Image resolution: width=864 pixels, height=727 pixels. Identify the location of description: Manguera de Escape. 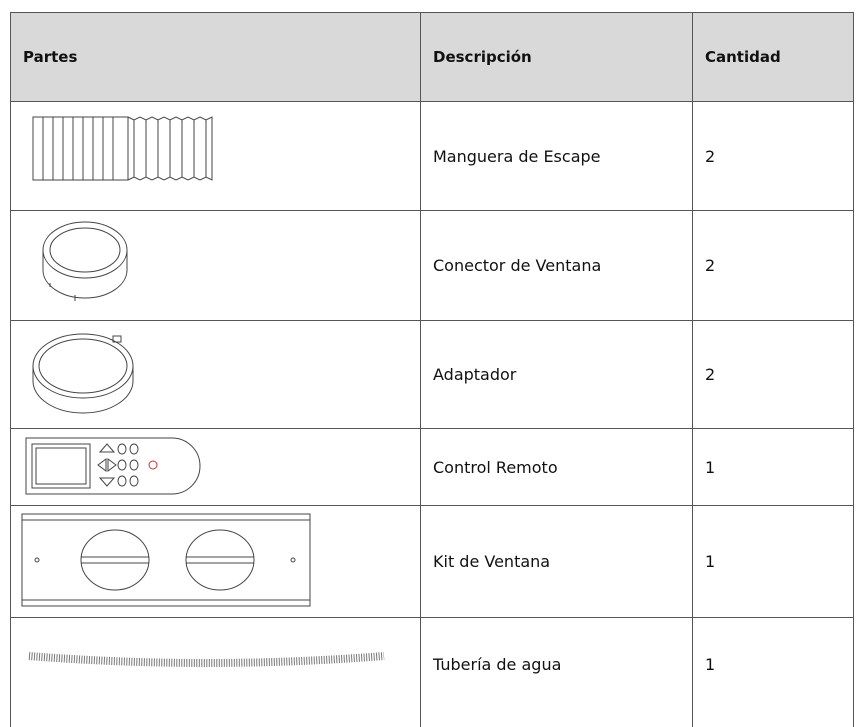
(556, 155).